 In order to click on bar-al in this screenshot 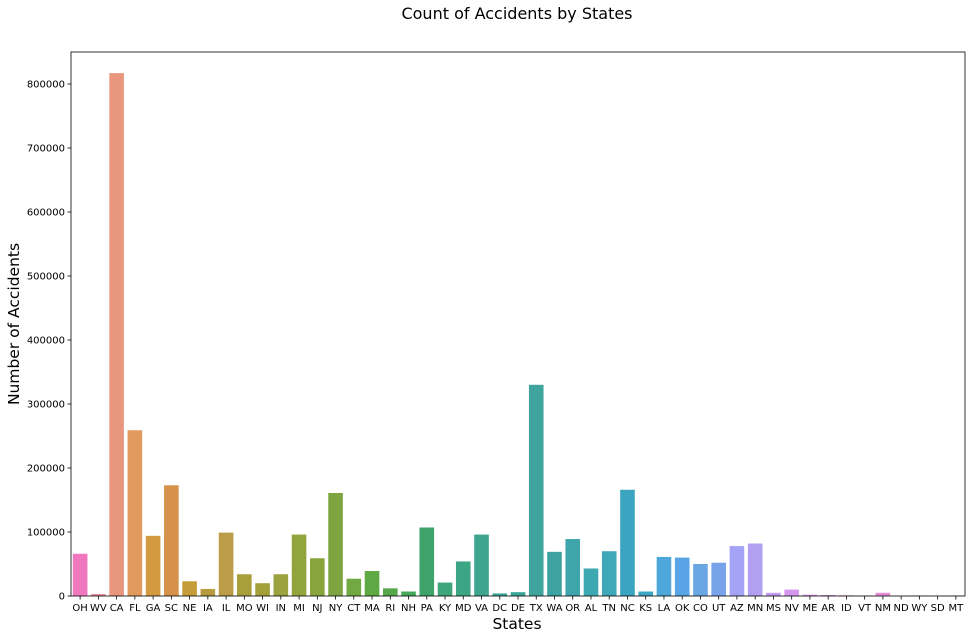, I will do `click(591, 582)`.